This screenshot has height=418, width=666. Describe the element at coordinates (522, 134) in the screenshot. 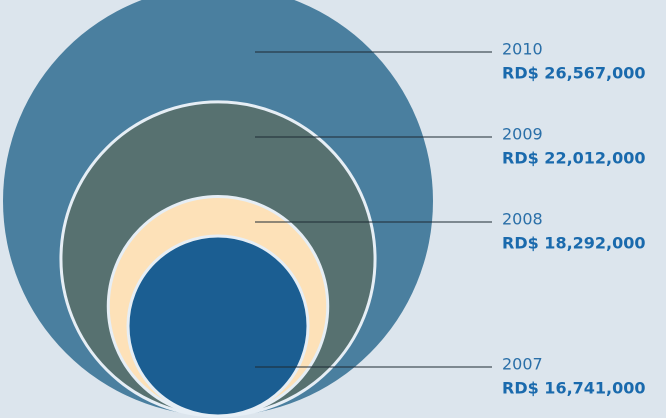

I see `year-label: 2009` at that location.